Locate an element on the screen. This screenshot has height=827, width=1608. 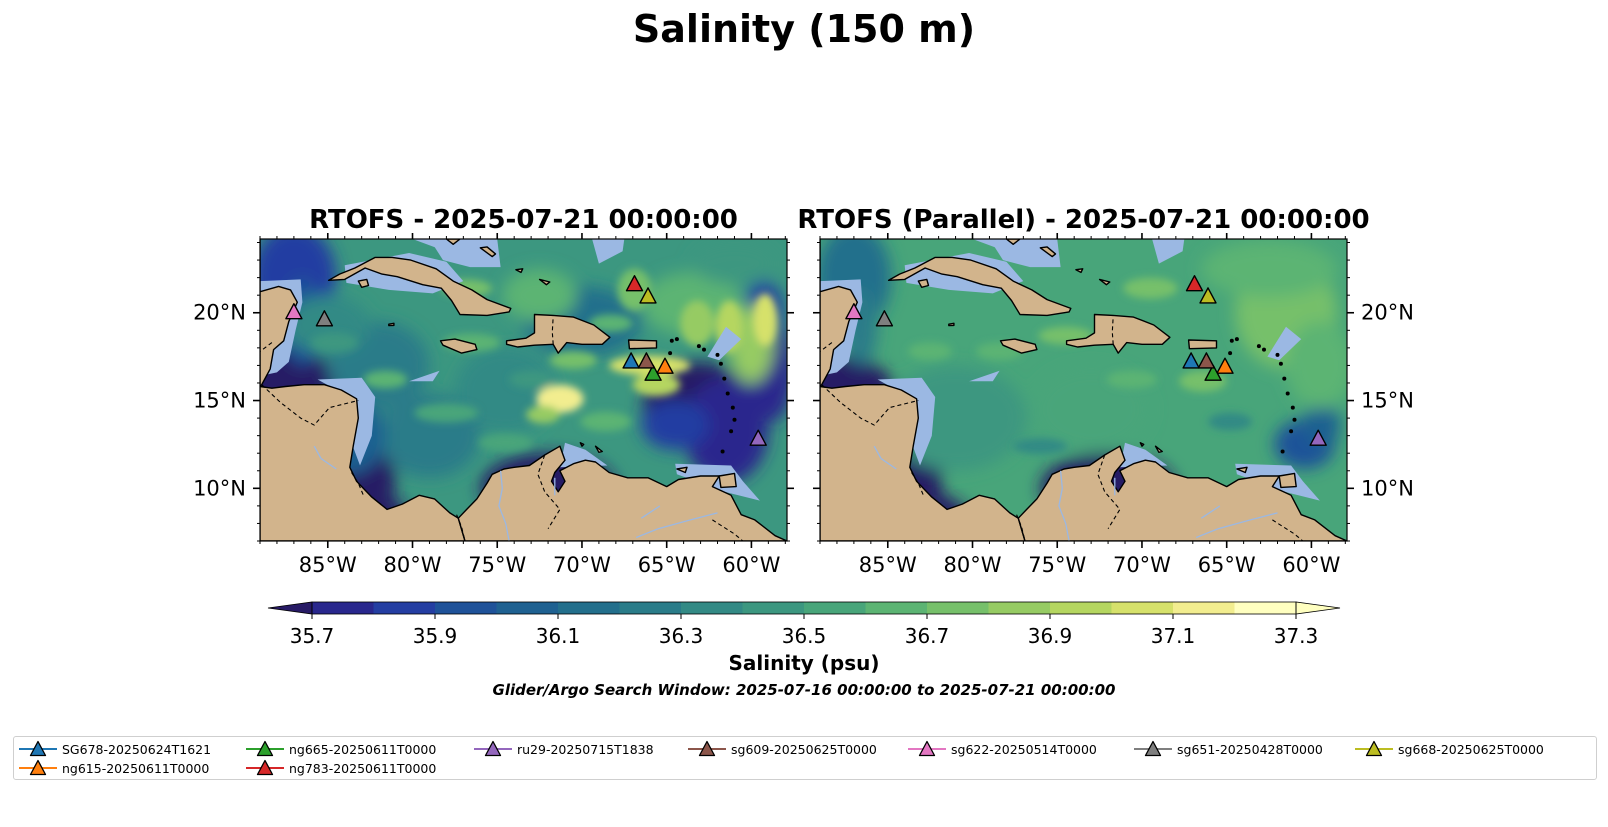
legend-entry: SG678-20250624T1621 is located at coordinates (114, 749).